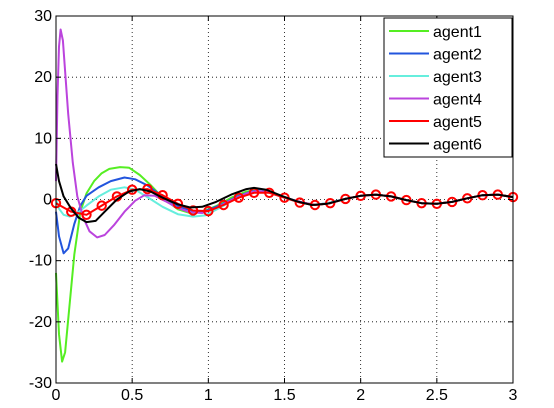 The height and width of the screenshot is (408, 554). What do you see at coordinates (457, 122) in the screenshot?
I see `legend-label-agent5: agent5` at bounding box center [457, 122].